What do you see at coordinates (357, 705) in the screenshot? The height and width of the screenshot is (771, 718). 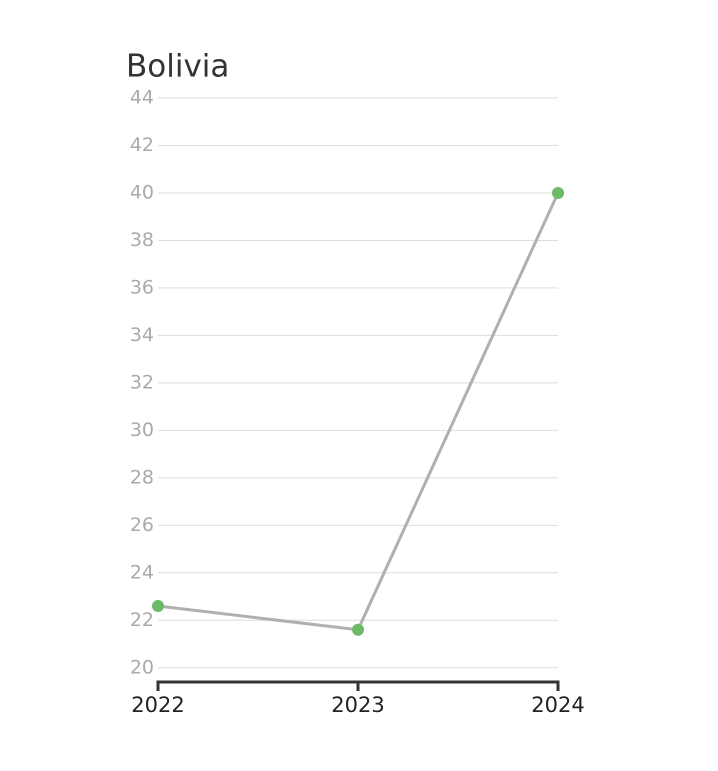 I see `x-tick-label: 2023` at bounding box center [357, 705].